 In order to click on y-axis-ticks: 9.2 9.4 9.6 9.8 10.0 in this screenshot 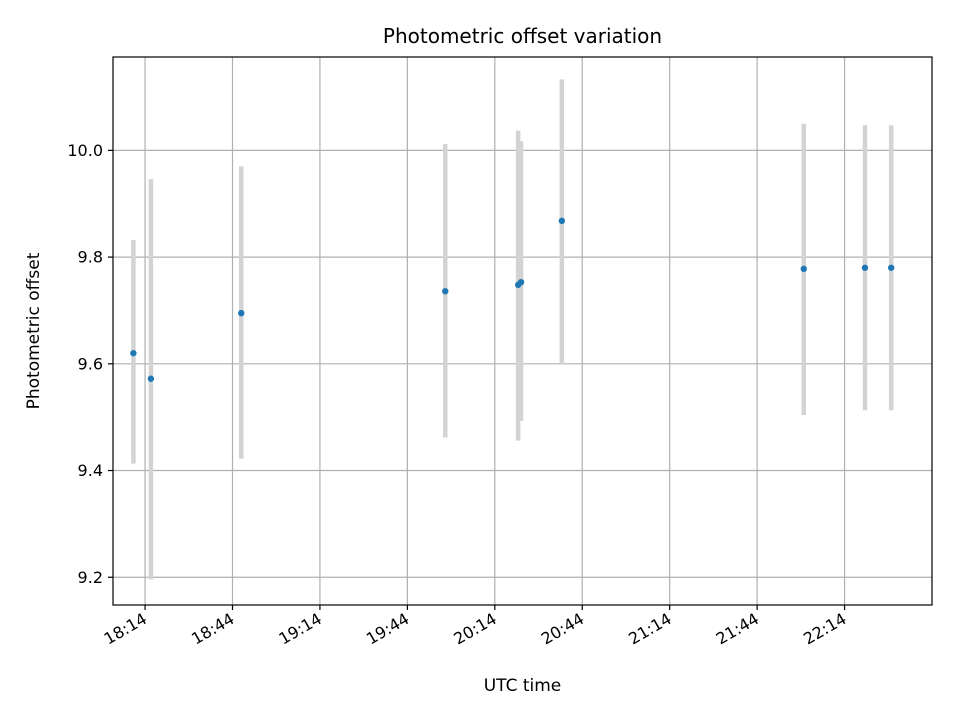, I will do `click(90, 364)`.